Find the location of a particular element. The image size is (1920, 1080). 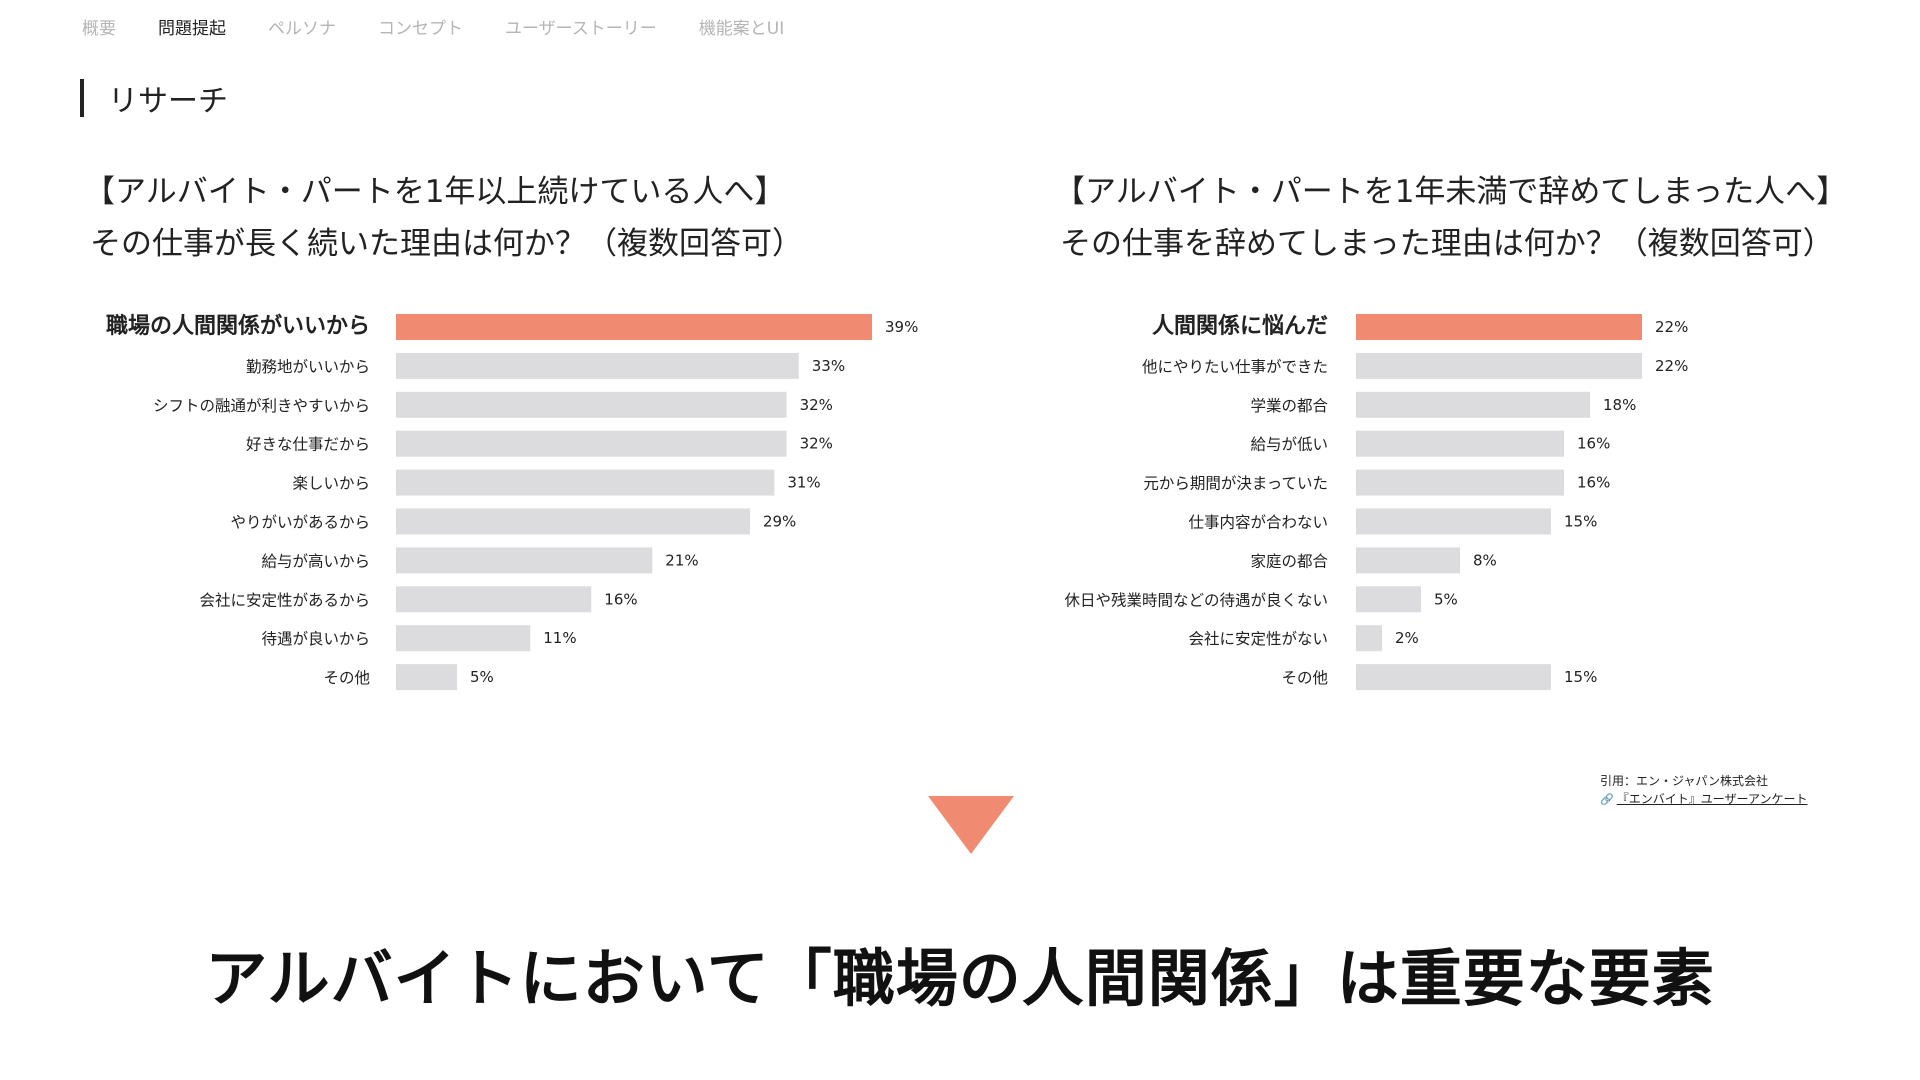

down-triangle-icon is located at coordinates (971, 825).